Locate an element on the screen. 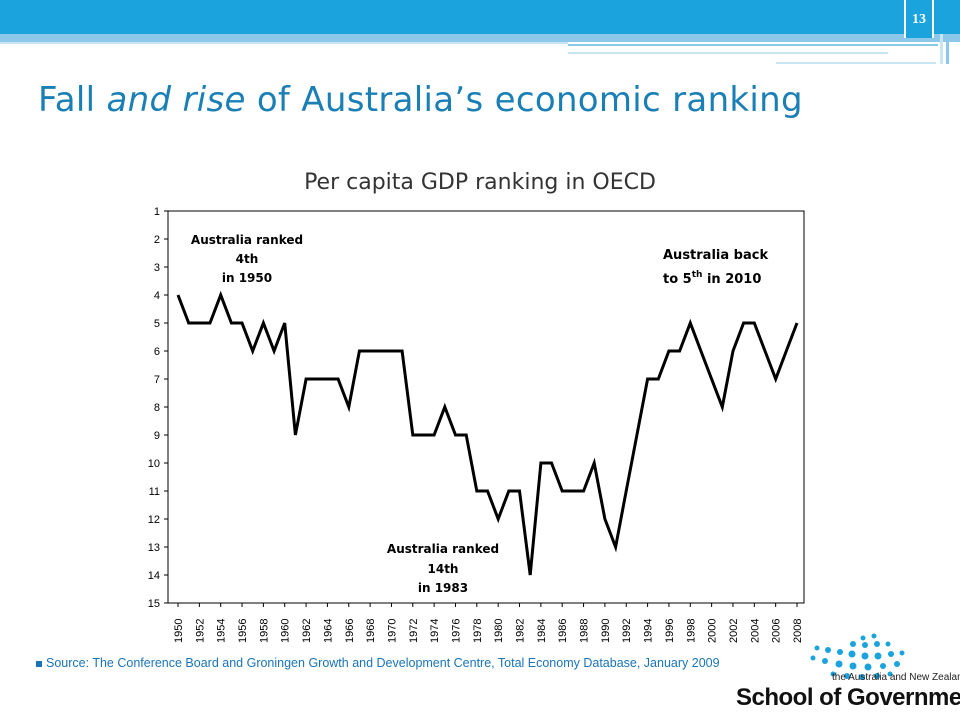  x-tick-label: 2008 is located at coordinates (798, 631).